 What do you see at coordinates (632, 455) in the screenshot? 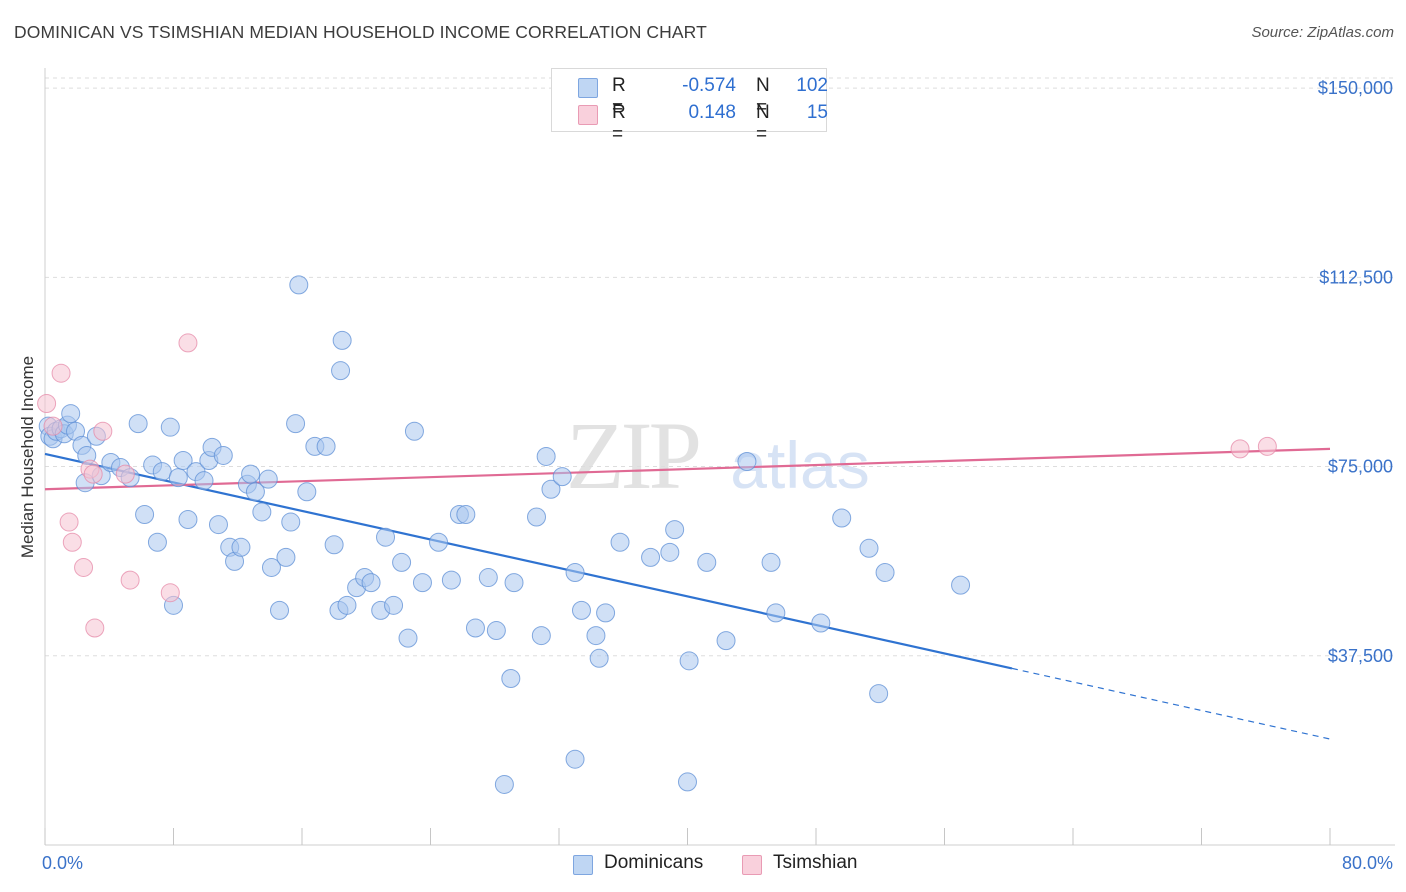
I see `watermark-zip: ZIP` at bounding box center [632, 455].